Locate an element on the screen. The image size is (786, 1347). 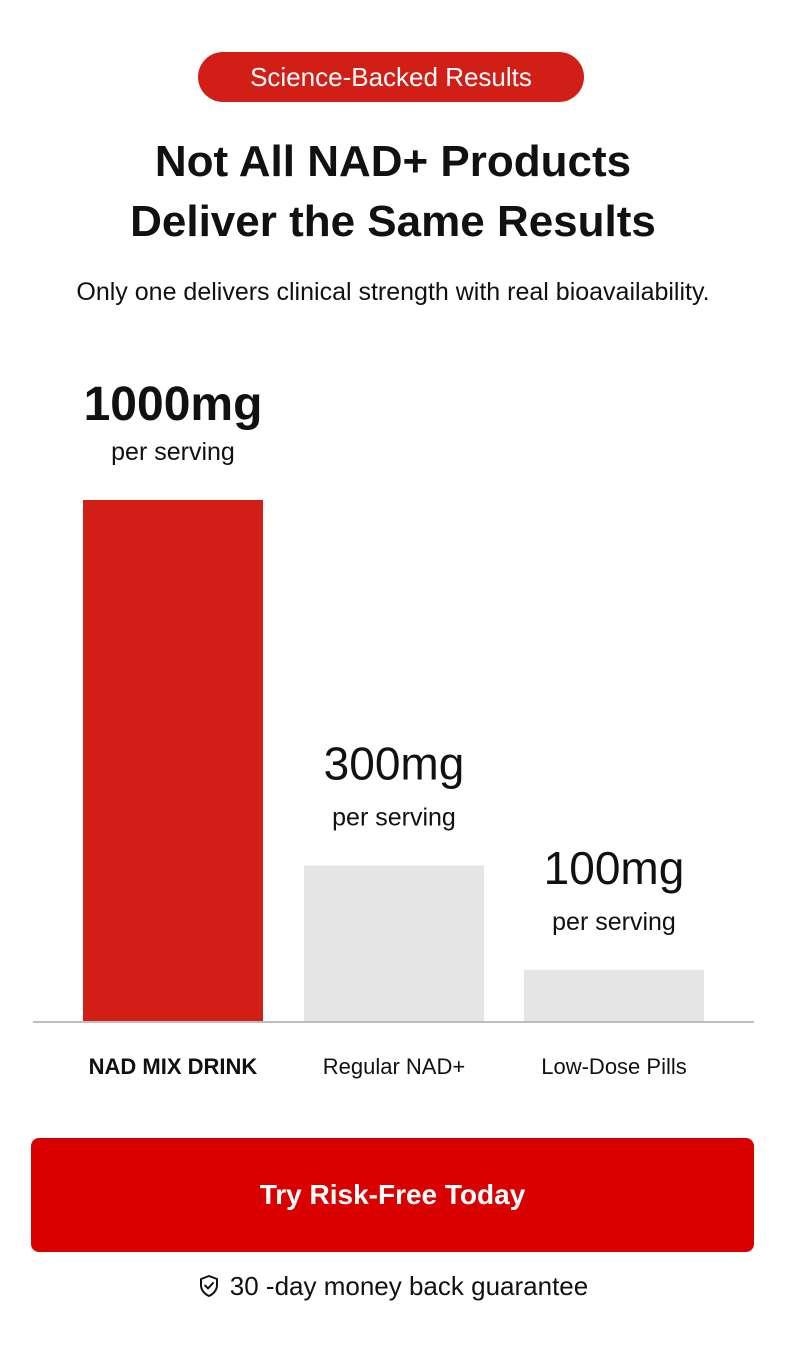
guarantee-note: 30 -day money back guarantee is located at coordinates (393, 1286).